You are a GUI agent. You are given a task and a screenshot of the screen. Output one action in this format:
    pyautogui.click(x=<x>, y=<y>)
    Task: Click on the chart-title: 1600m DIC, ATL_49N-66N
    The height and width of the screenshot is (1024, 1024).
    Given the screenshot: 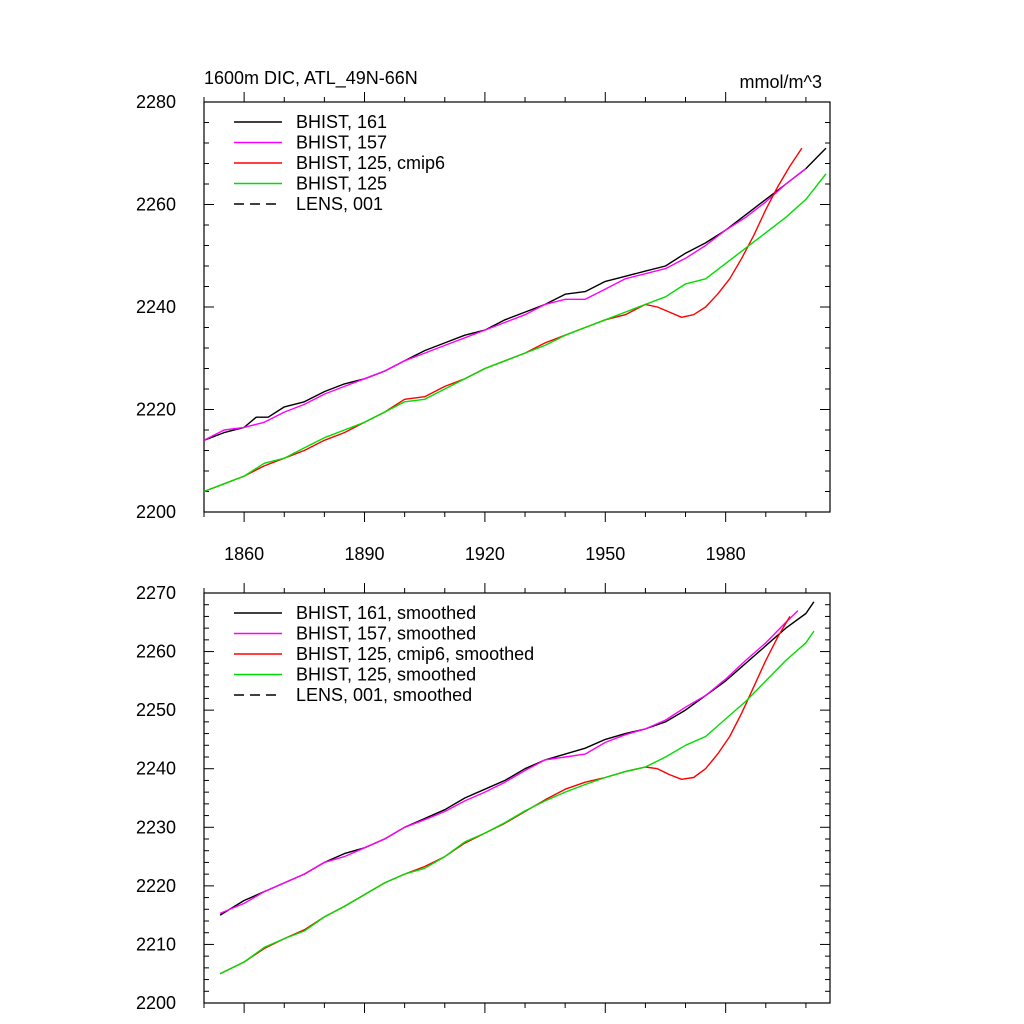 What is the action you would take?
    pyautogui.click(x=311, y=78)
    